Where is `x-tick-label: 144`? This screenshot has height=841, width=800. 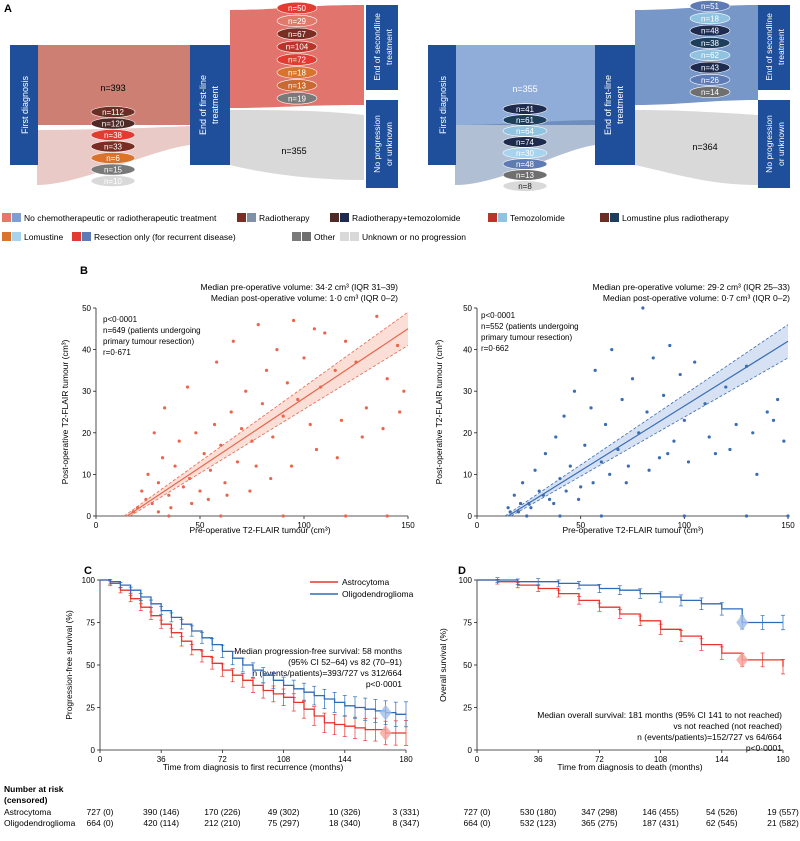
x-tick-label: 144 is located at coordinates (345, 759).